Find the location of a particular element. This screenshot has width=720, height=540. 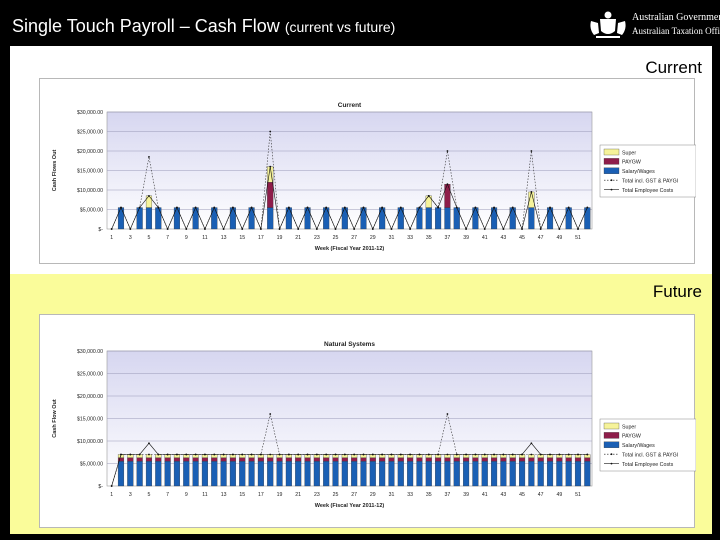

x-tick-label: 51 is located at coordinates (578, 495).